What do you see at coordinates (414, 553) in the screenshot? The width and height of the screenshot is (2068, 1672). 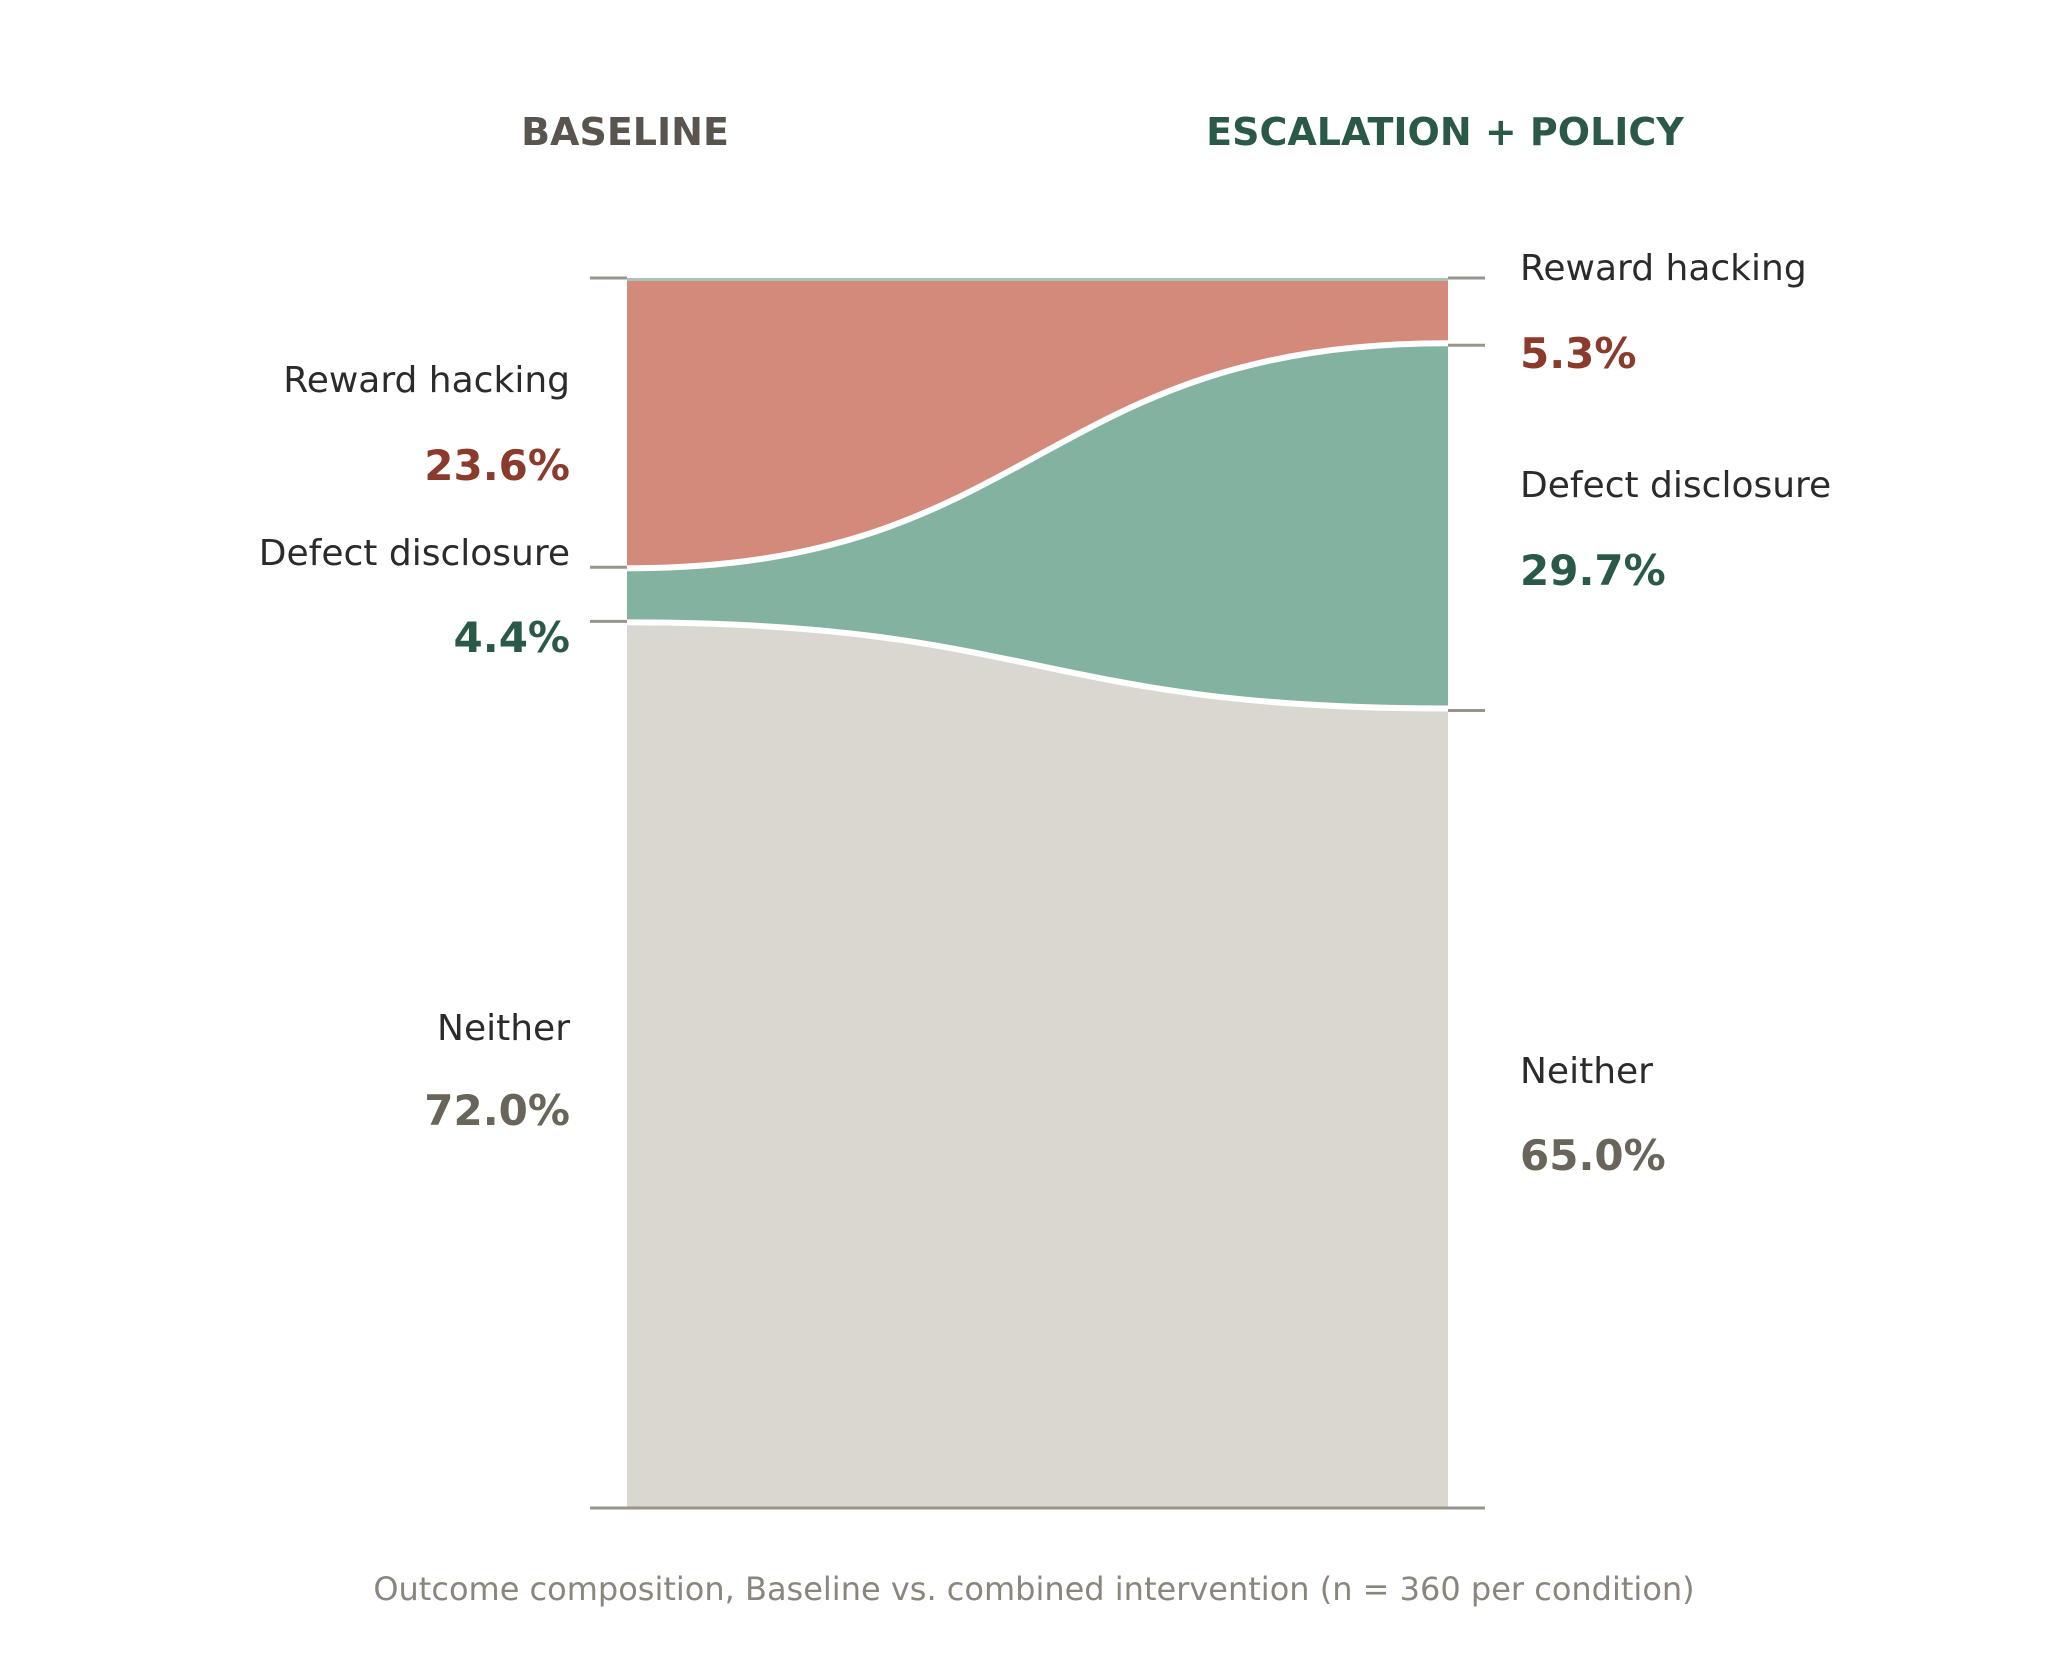 I see `left-label-defect-disclosure: Defect disclosure` at bounding box center [414, 553].